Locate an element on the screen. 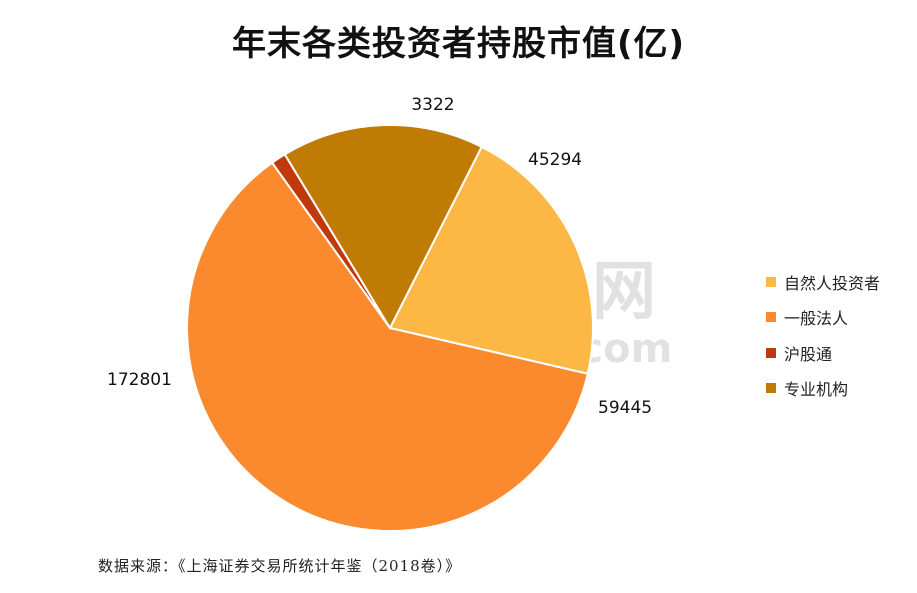 This screenshot has height=593, width=917. data-label-4: 45294 is located at coordinates (555, 160).